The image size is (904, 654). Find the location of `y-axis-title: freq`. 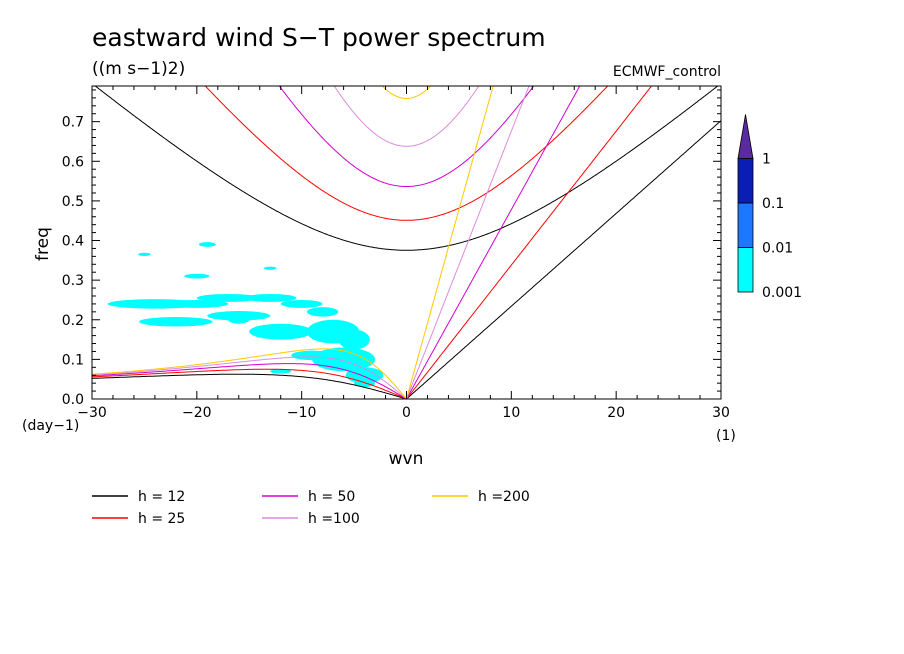

y-axis-title: freq is located at coordinates (43, 244).